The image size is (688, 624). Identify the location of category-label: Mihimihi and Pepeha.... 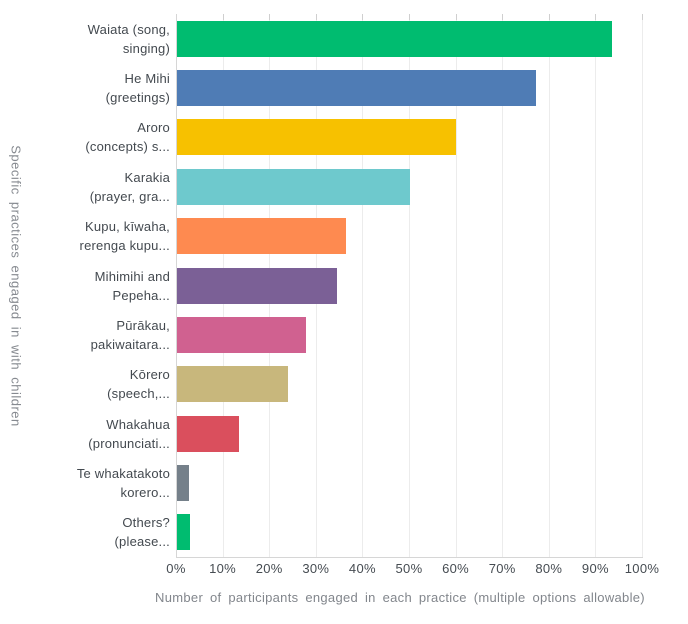
(95, 286).